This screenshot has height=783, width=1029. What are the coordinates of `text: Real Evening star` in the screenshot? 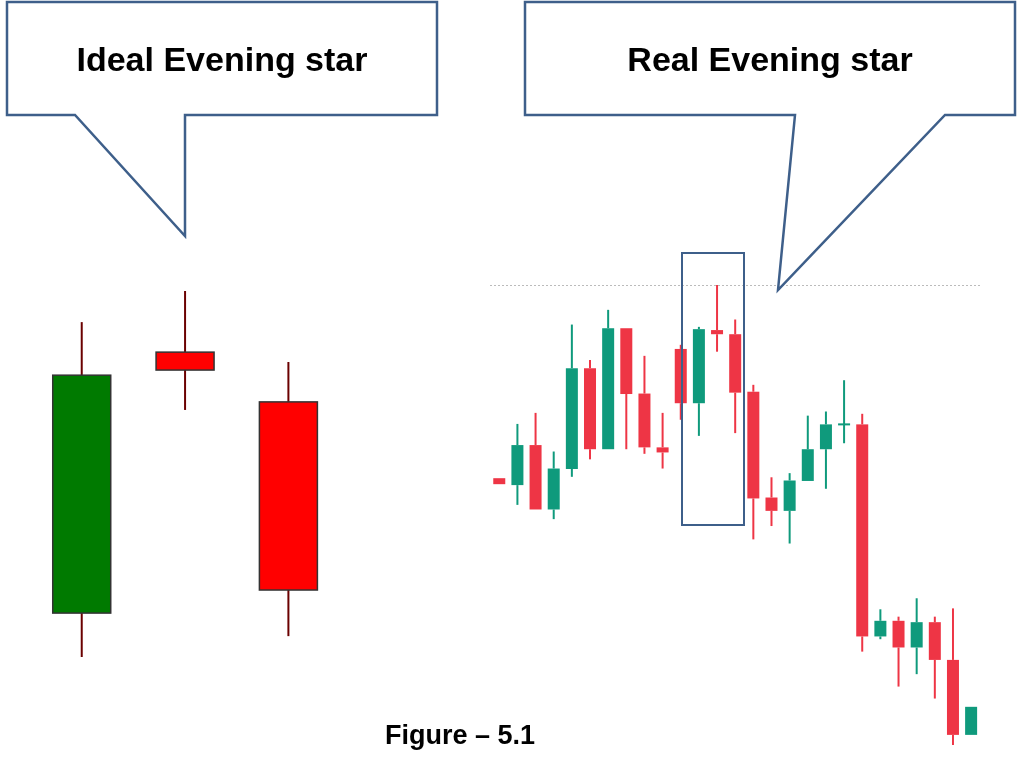 It's located at (770, 59).